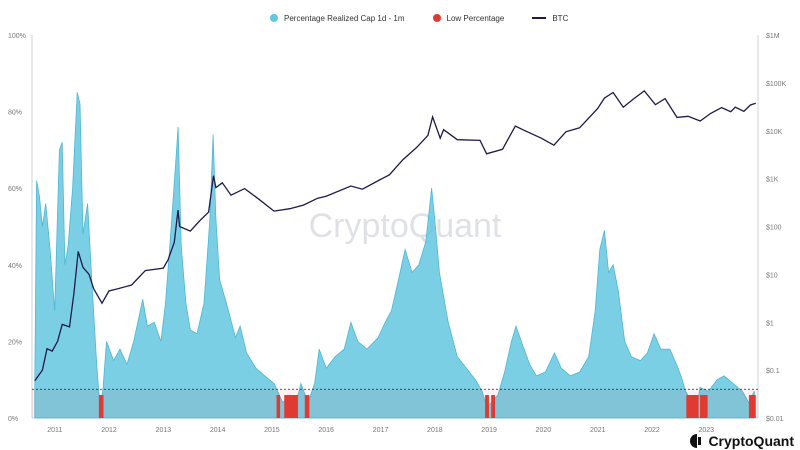 The image size is (800, 450). What do you see at coordinates (395, 403) in the screenshot?
I see `threshold-band` at bounding box center [395, 403].